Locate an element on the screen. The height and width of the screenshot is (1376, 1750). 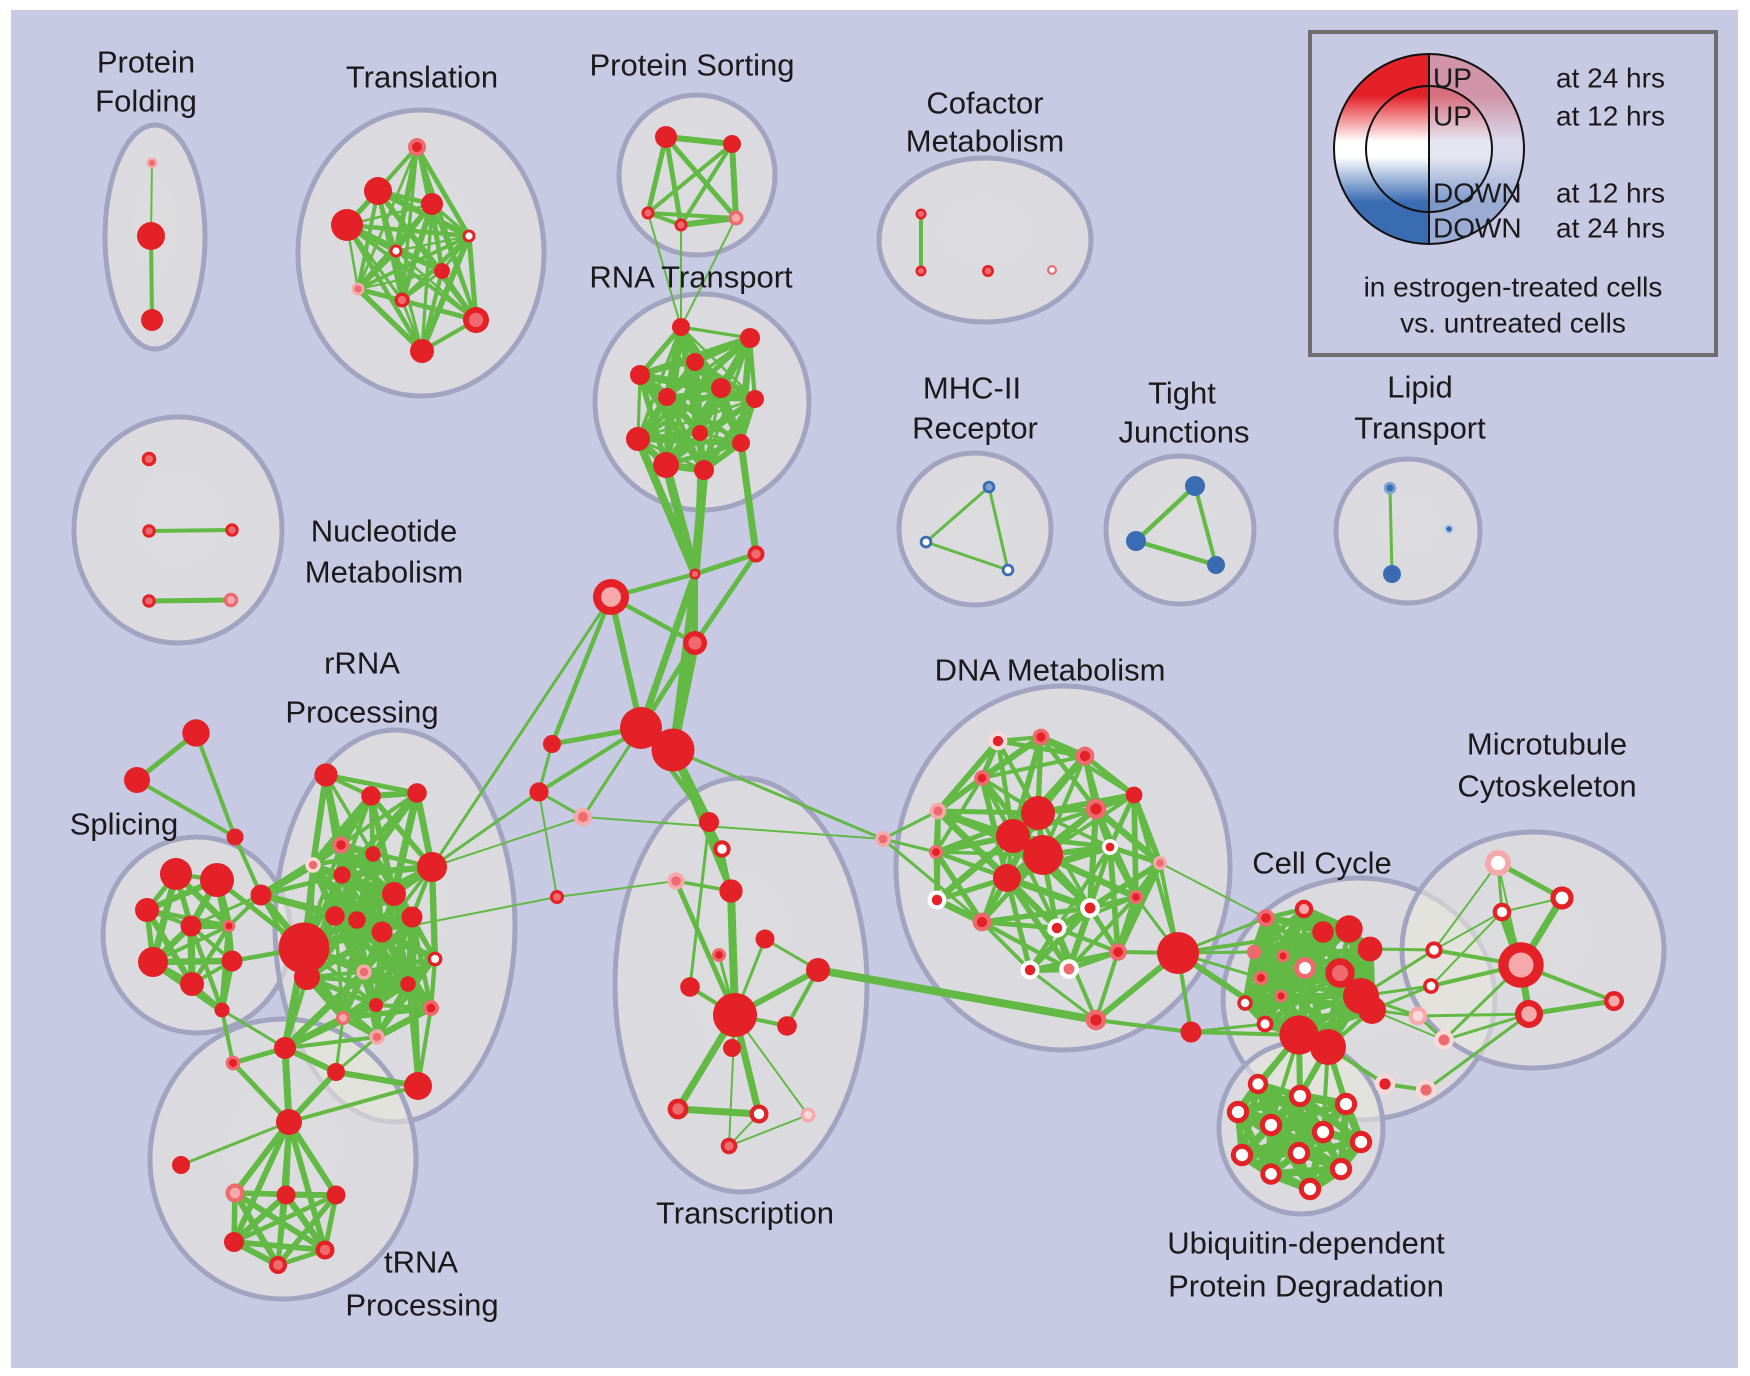
node-cc3 is located at coordinates (1349, 929).